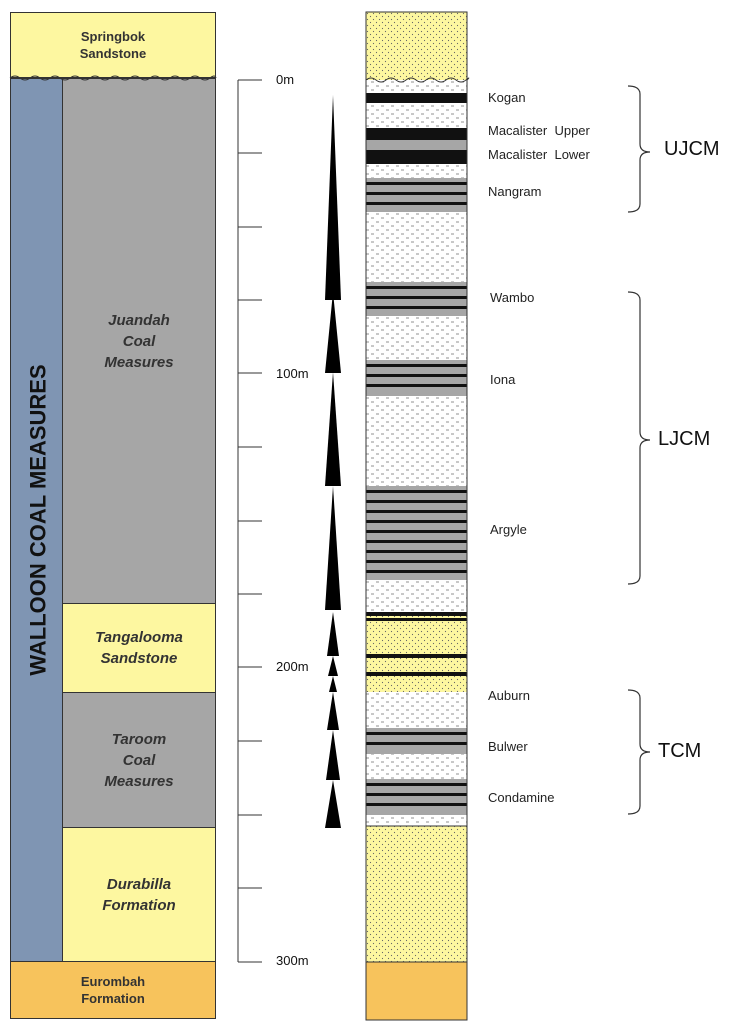  What do you see at coordinates (503, 379) in the screenshot?
I see `unit-iona: Iona` at bounding box center [503, 379].